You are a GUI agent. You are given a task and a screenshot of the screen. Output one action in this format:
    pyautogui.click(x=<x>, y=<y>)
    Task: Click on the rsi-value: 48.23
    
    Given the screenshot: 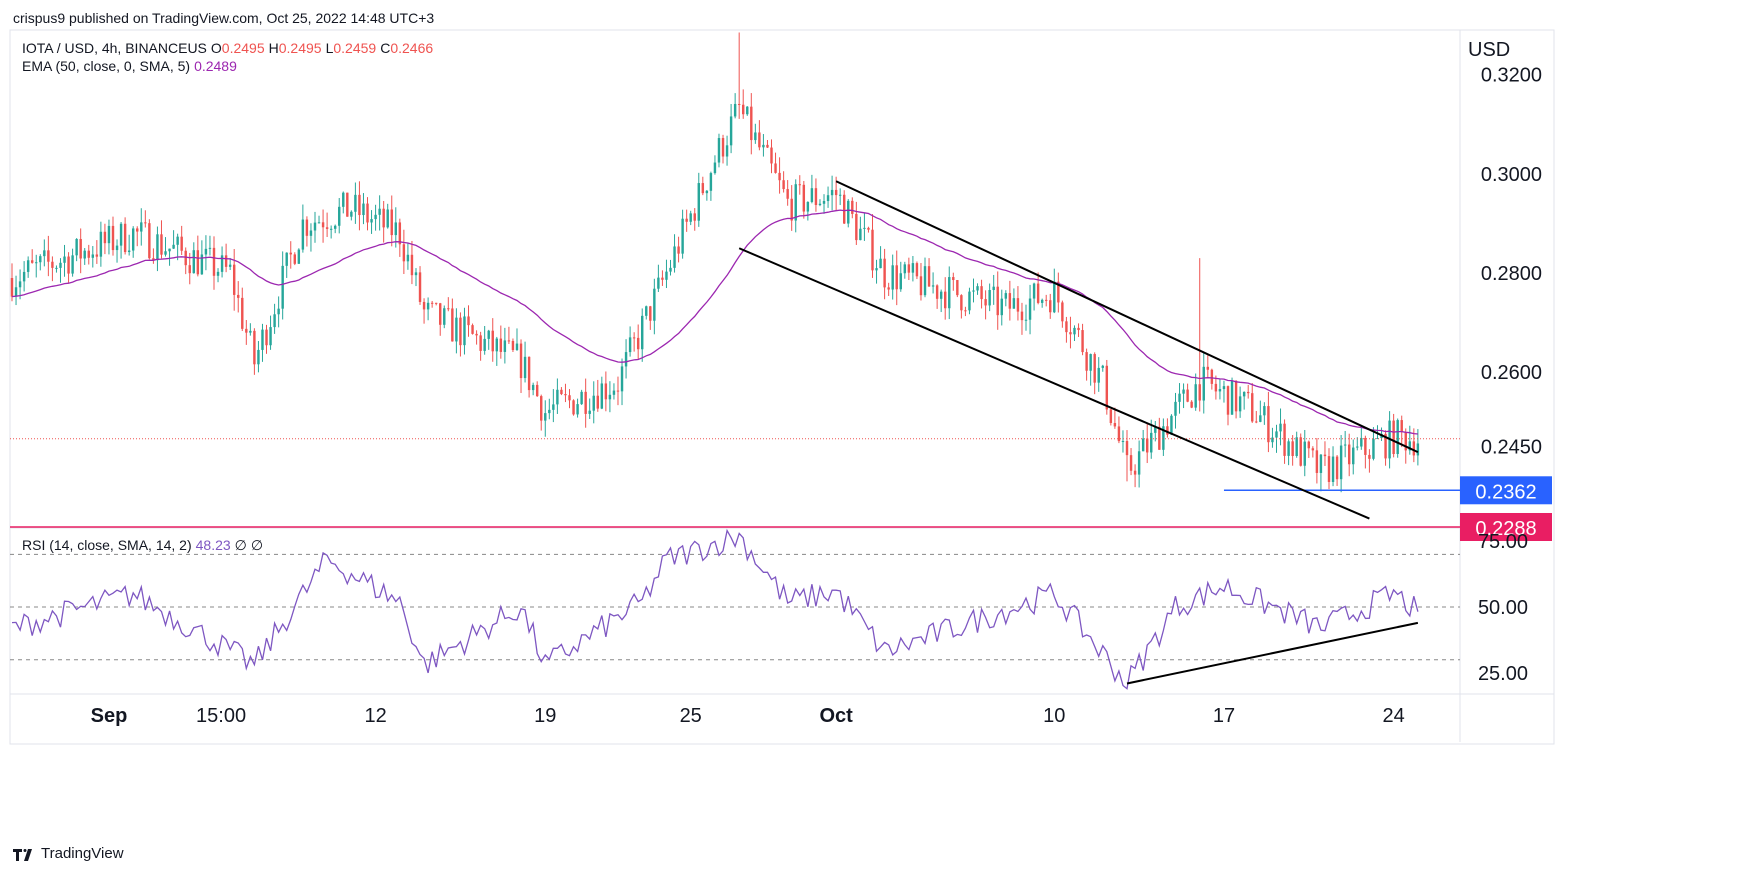 What is the action you would take?
    pyautogui.click(x=213, y=545)
    